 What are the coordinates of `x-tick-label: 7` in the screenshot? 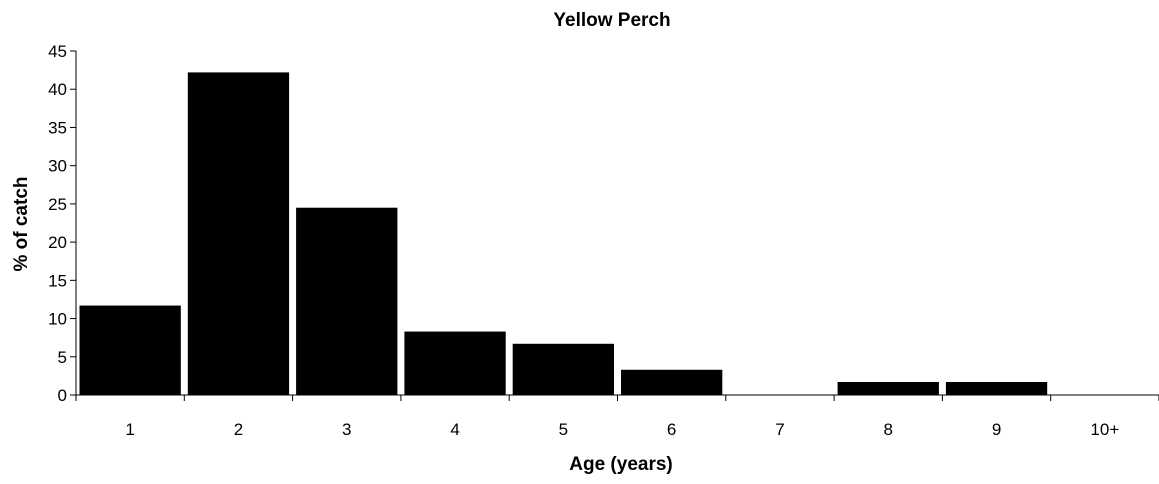 It's located at (779, 429).